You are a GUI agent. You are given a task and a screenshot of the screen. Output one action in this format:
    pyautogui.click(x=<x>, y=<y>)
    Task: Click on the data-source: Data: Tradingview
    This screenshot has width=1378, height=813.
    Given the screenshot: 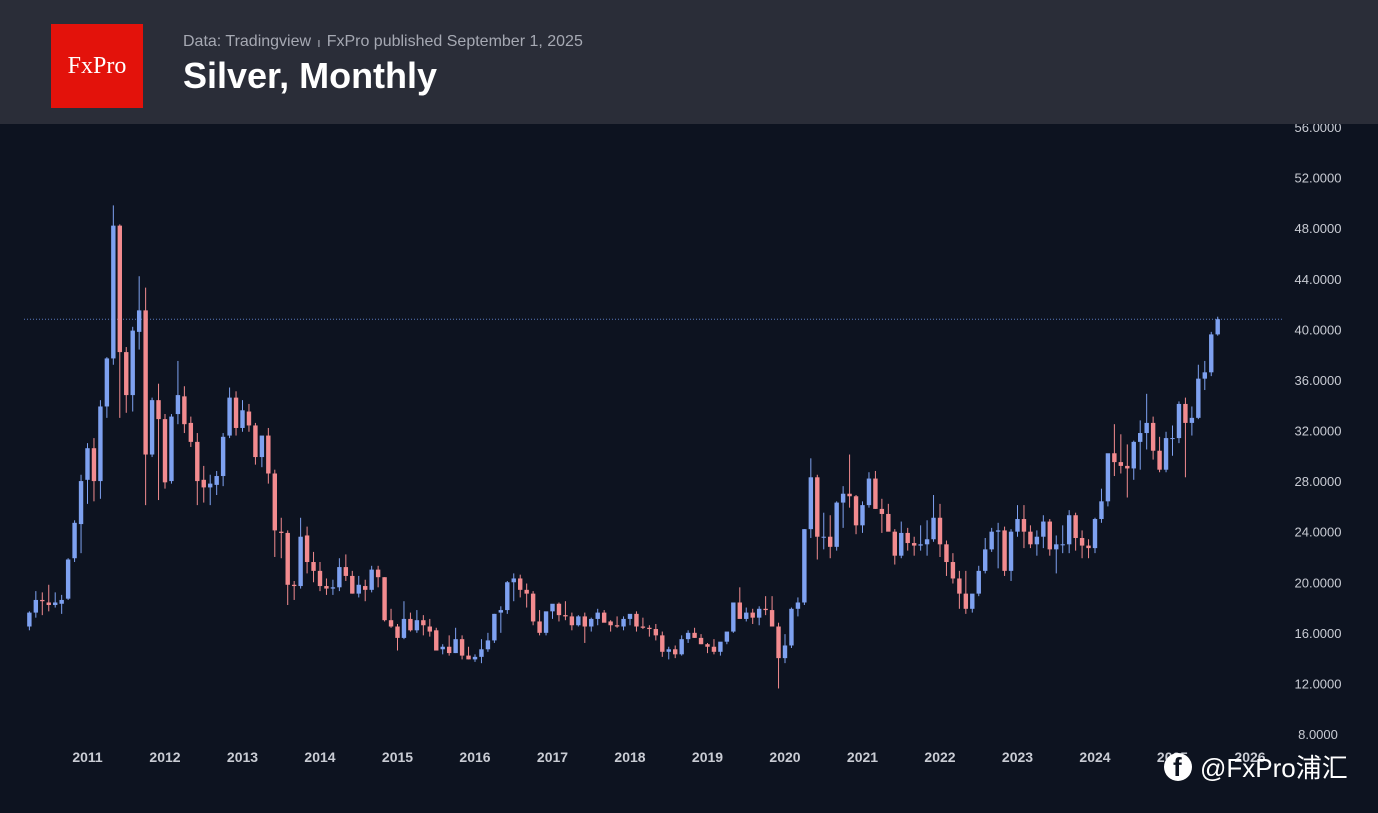 What is the action you would take?
    pyautogui.click(x=247, y=41)
    